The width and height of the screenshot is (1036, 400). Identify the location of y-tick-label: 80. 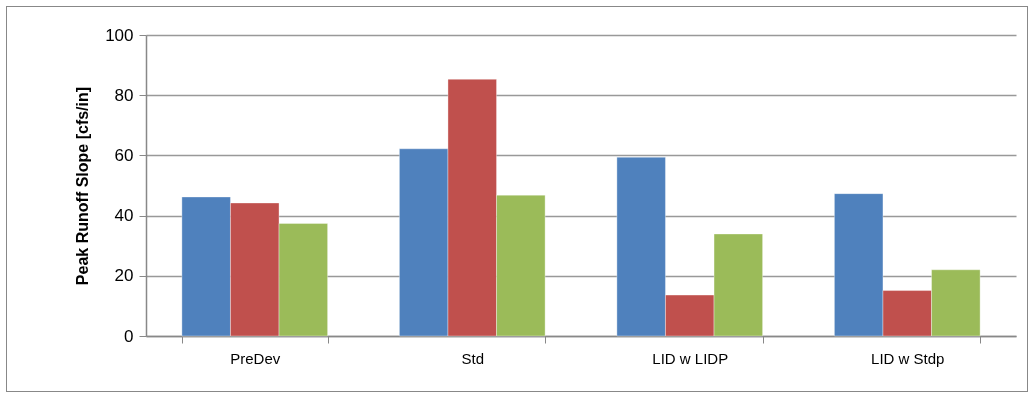
(124, 95).